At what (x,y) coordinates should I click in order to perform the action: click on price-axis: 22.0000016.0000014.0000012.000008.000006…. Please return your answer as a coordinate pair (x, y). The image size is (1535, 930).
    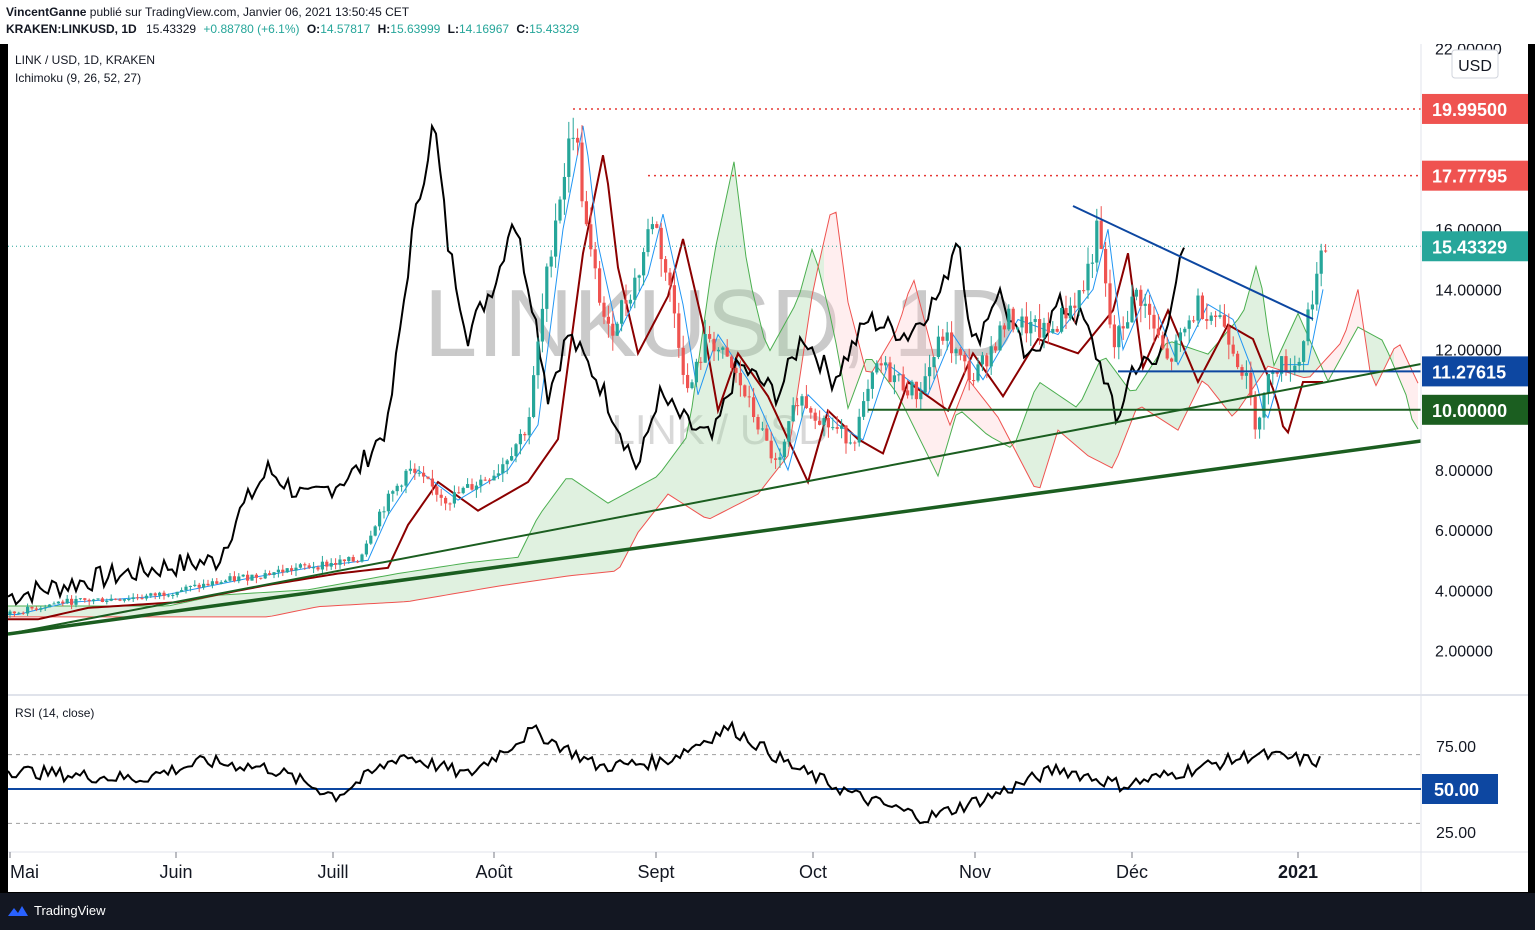
    Looking at the image, I should click on (1474, 468).